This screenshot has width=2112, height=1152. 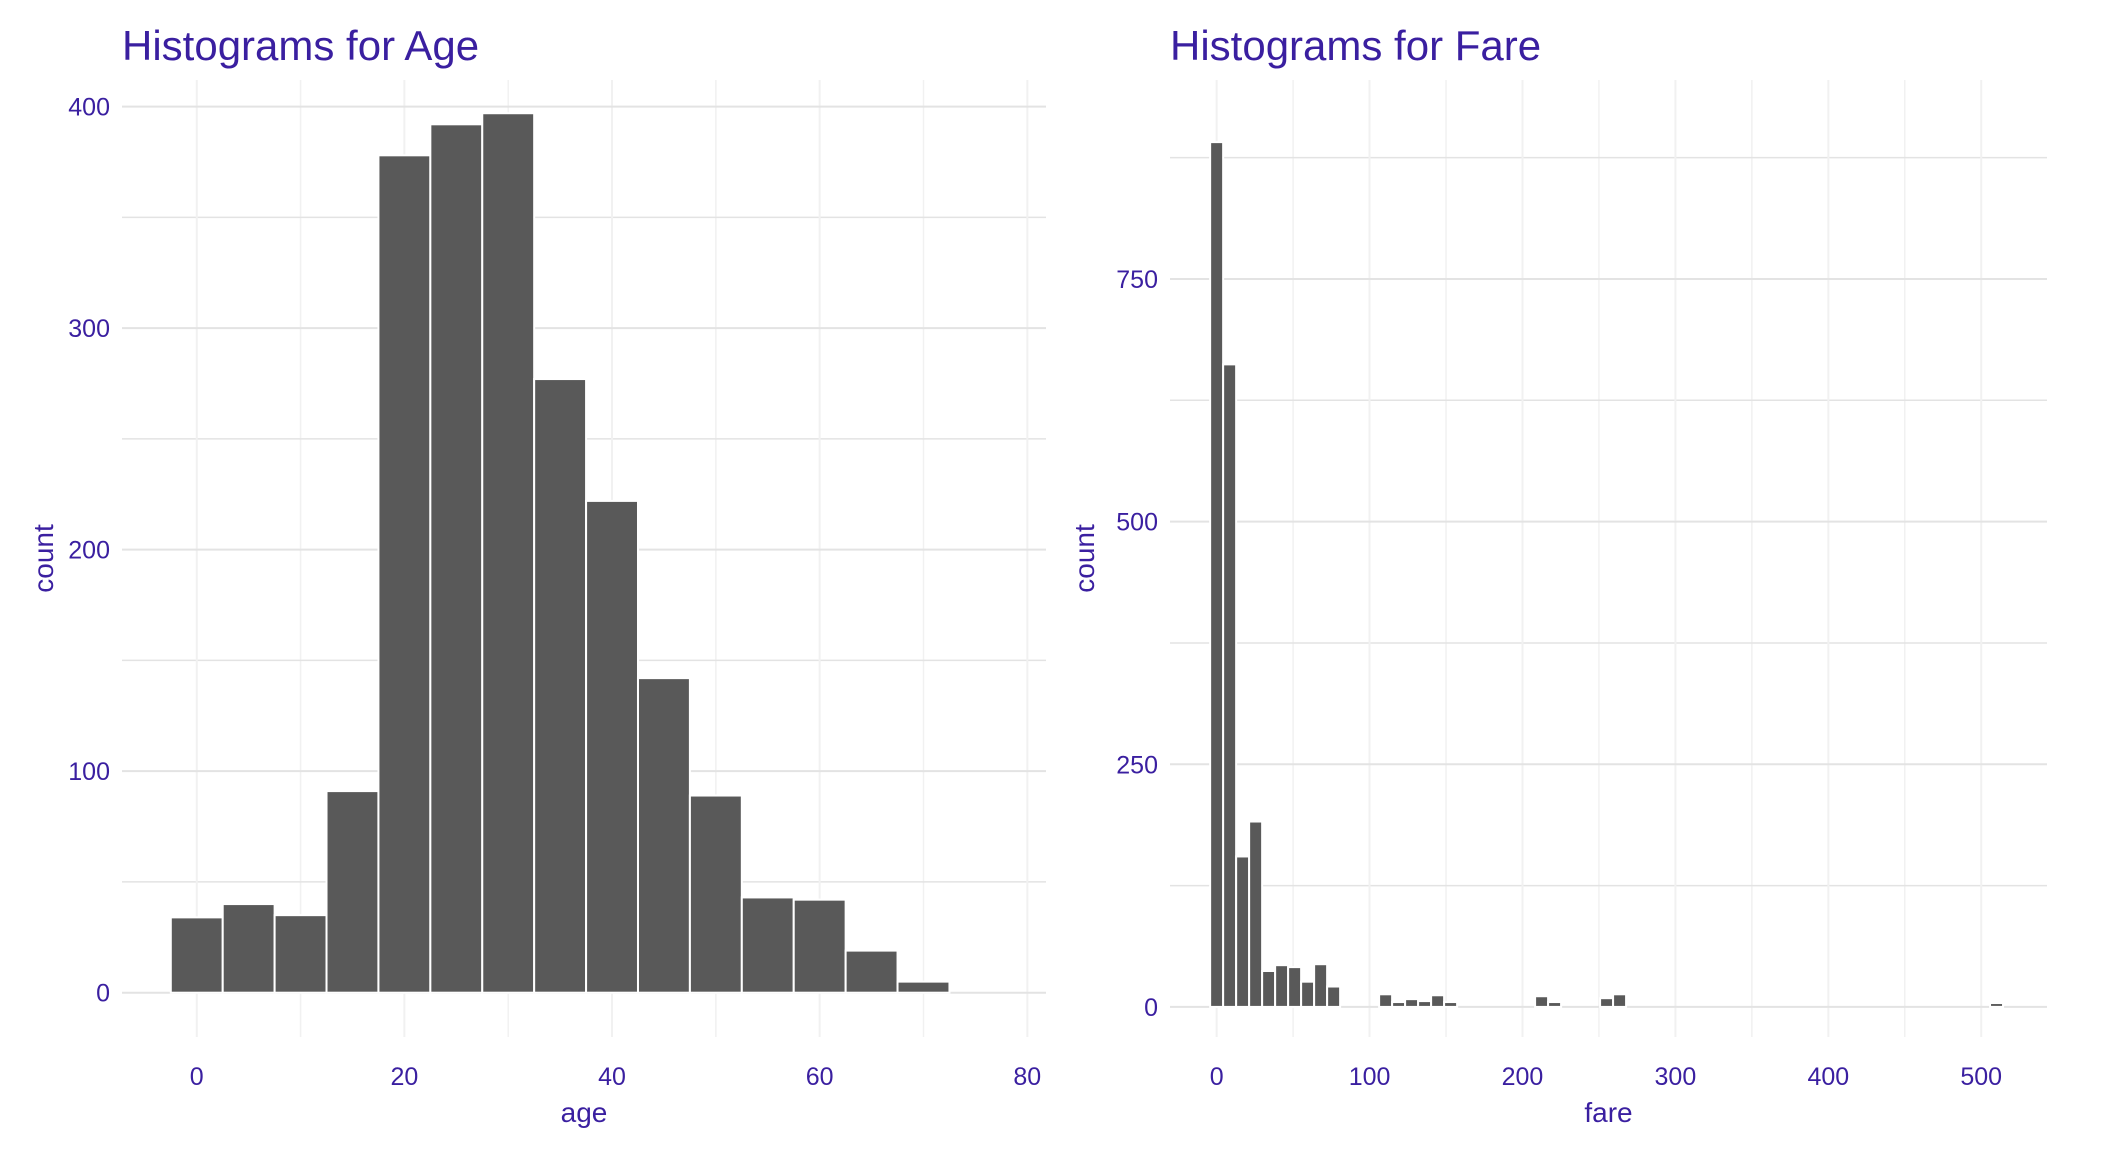 What do you see at coordinates (1676, 1077) in the screenshot?
I see `fare-x-tick-label: 300` at bounding box center [1676, 1077].